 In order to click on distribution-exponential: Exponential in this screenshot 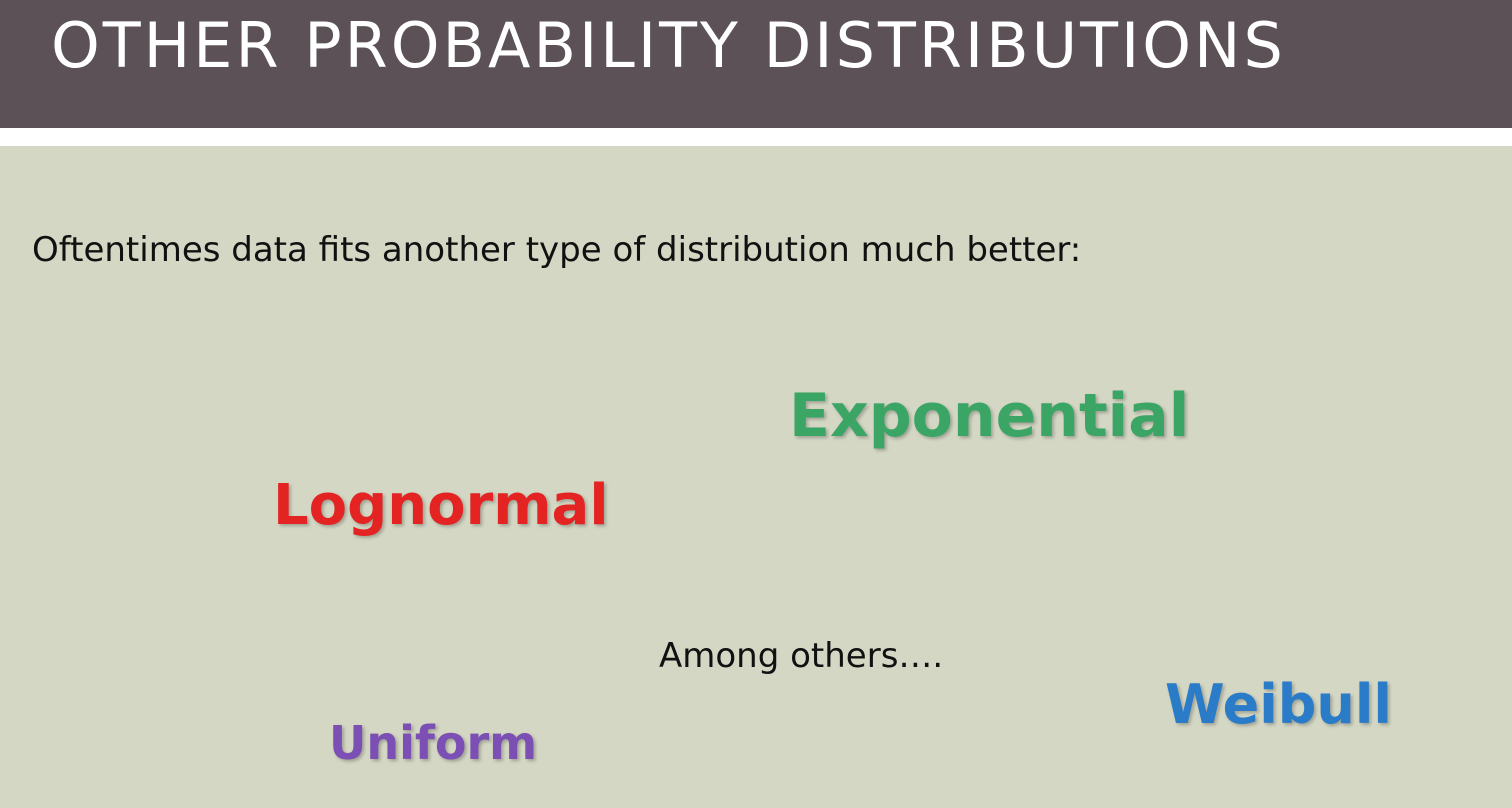, I will do `click(989, 416)`.